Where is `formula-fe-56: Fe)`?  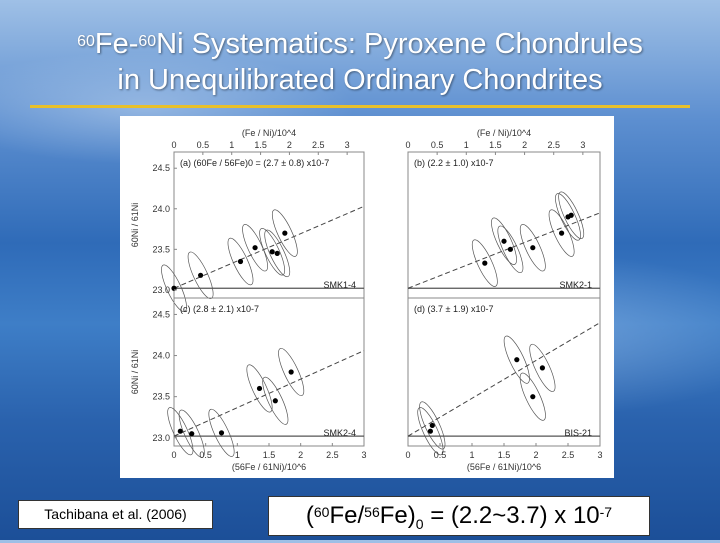 formula-fe-56: Fe) is located at coordinates (397, 515).